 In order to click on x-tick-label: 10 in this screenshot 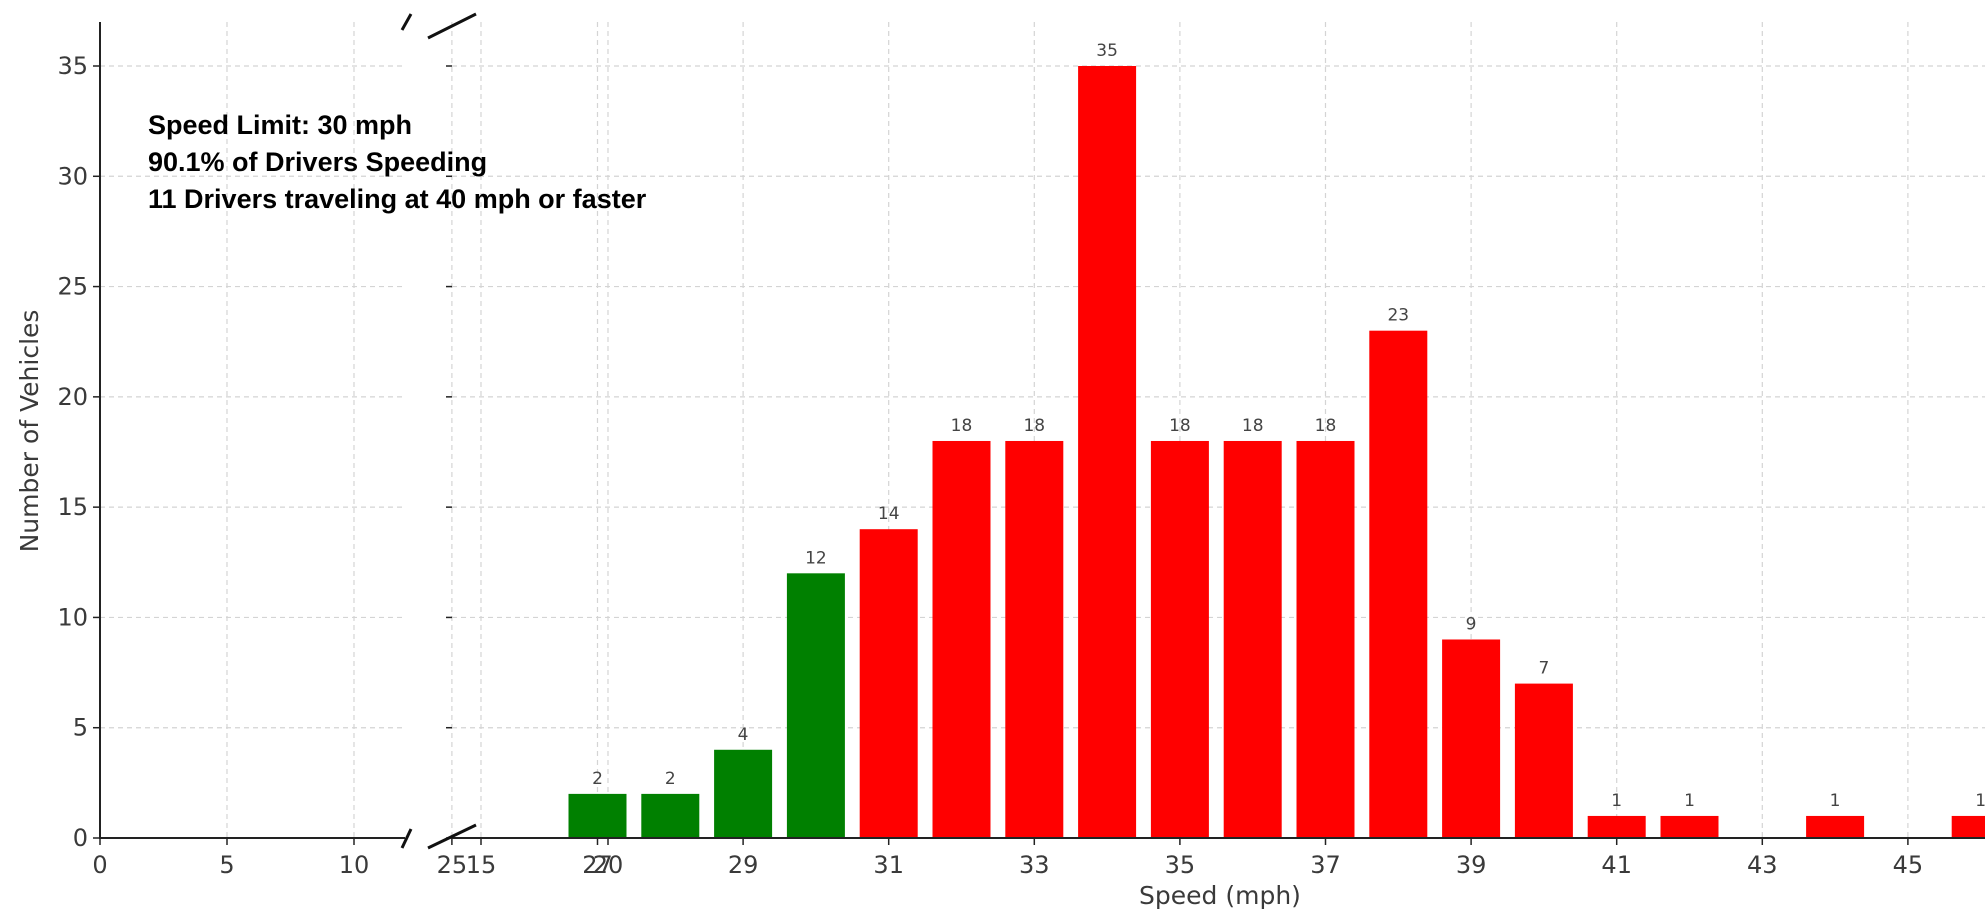, I will do `click(354, 865)`.